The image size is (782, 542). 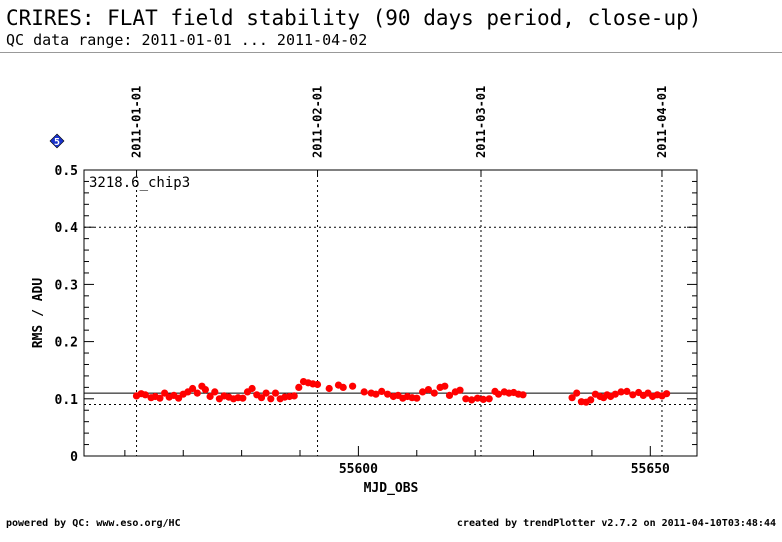 I want to click on header-divider, so click(x=391, y=52).